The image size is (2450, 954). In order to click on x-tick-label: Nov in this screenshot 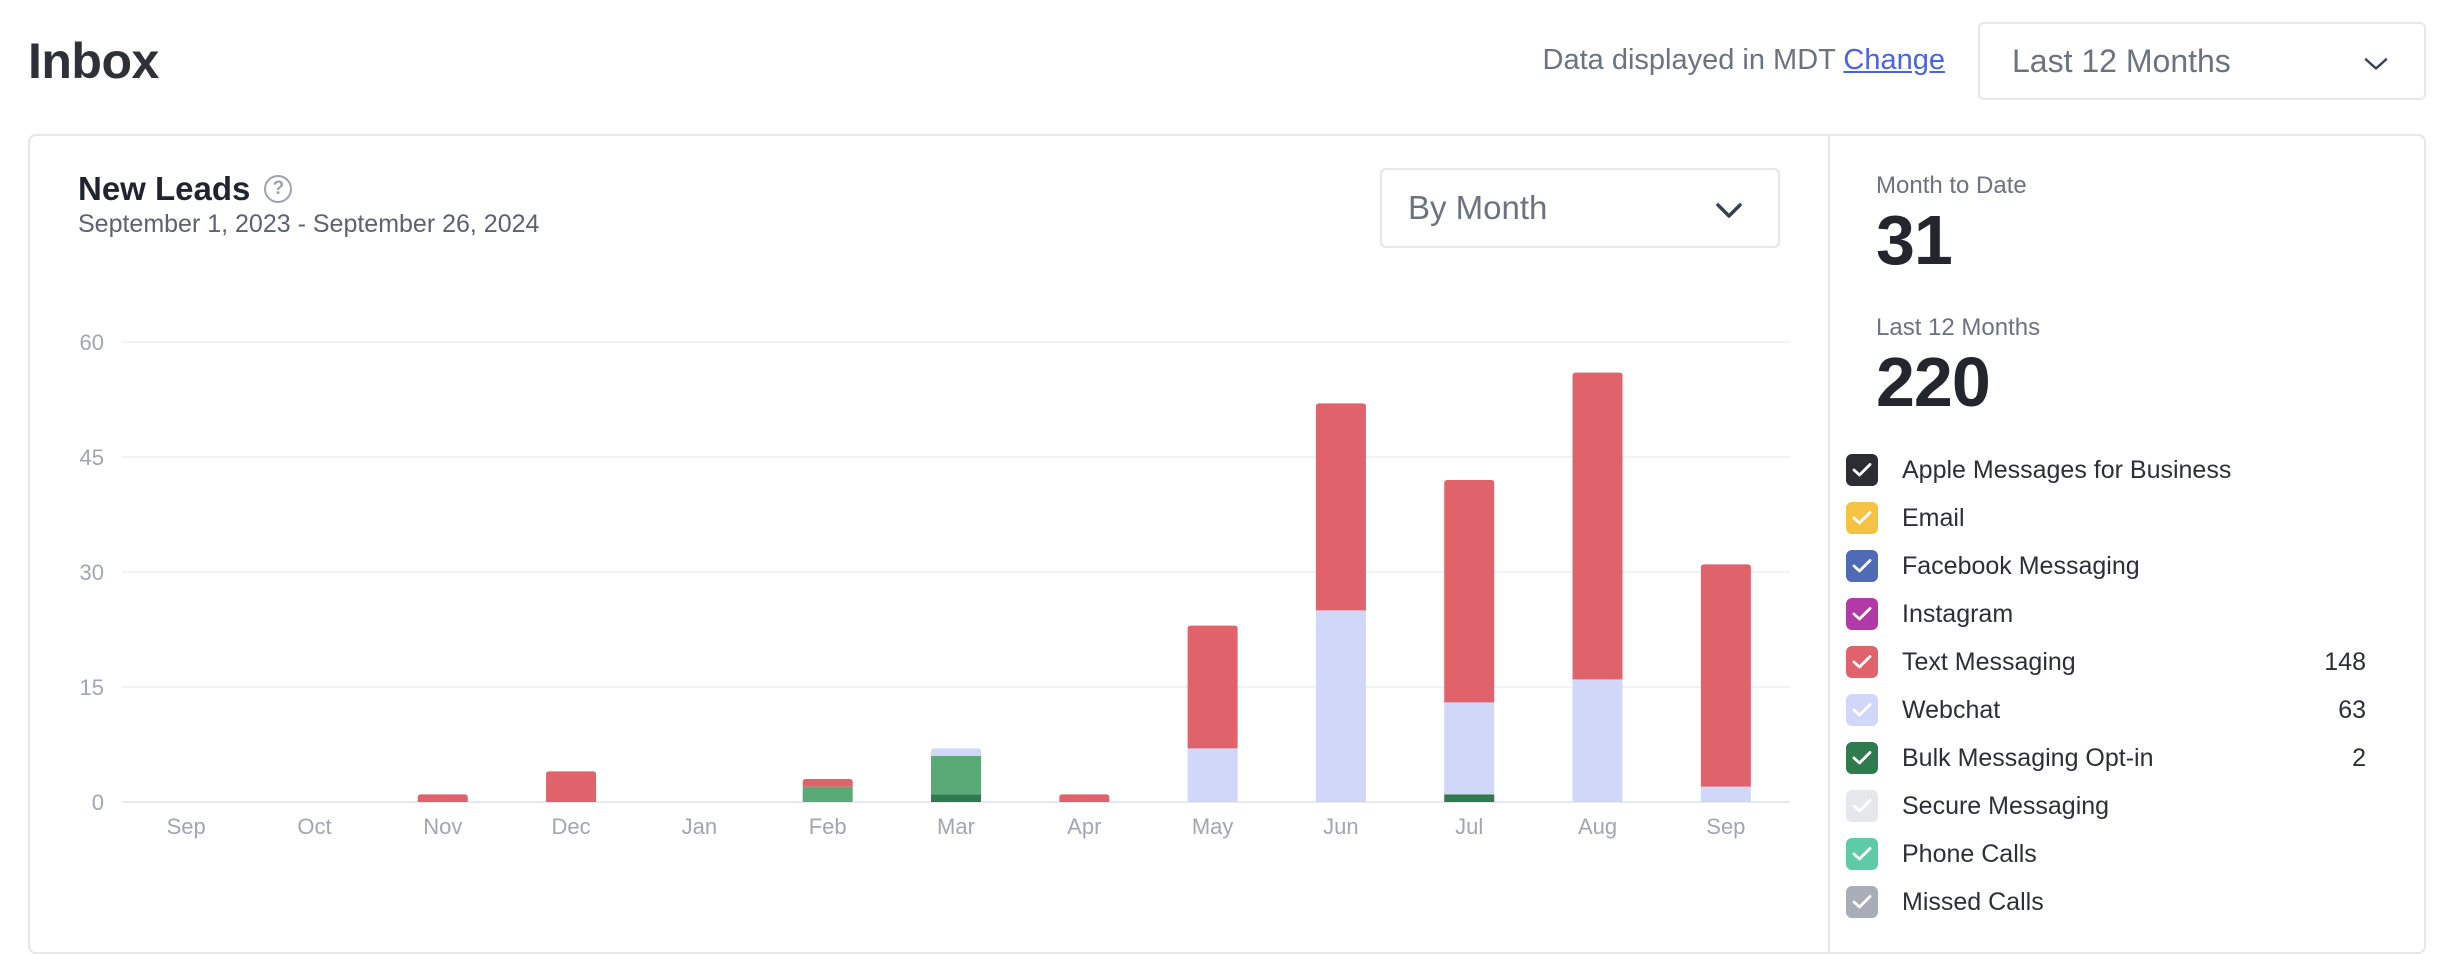, I will do `click(442, 826)`.